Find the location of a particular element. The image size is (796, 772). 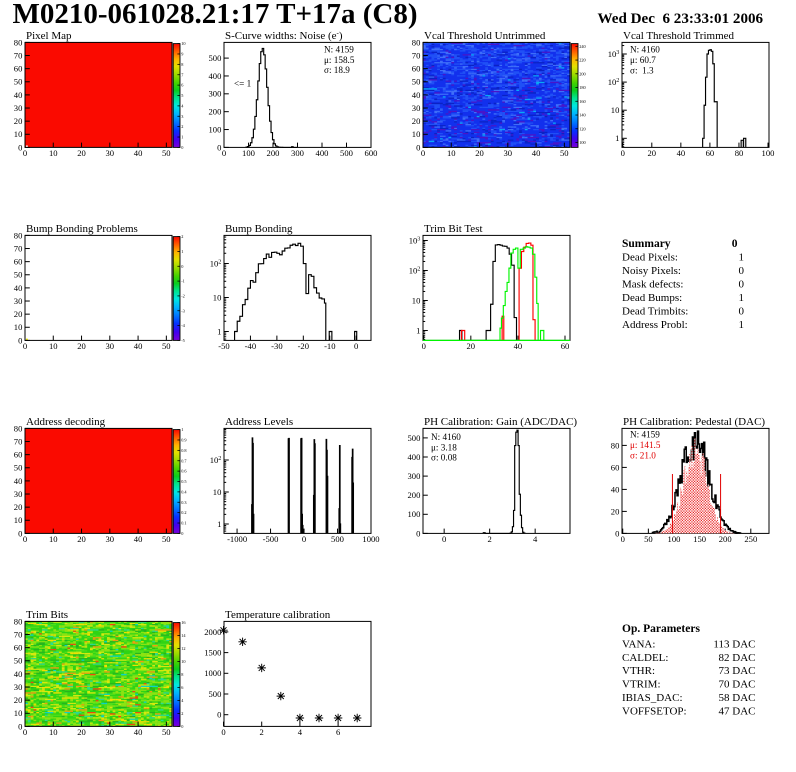

svg-text: 0.3 is located at coordinates (183, 502).